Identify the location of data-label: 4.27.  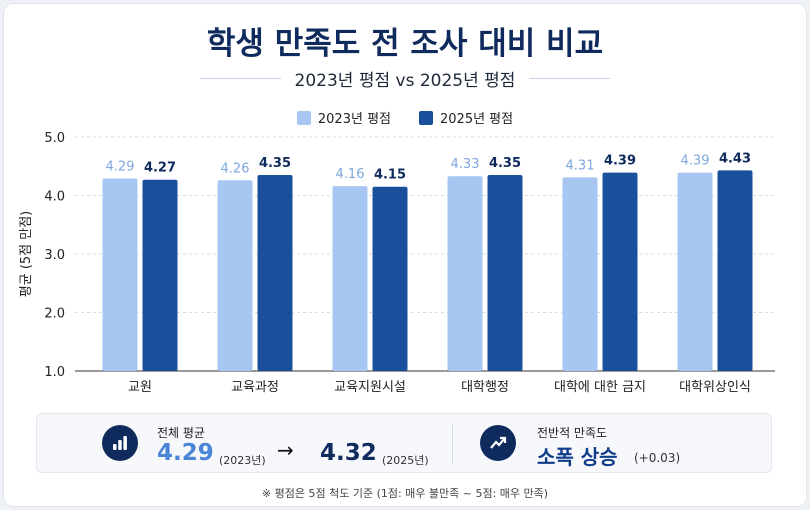
(160, 168).